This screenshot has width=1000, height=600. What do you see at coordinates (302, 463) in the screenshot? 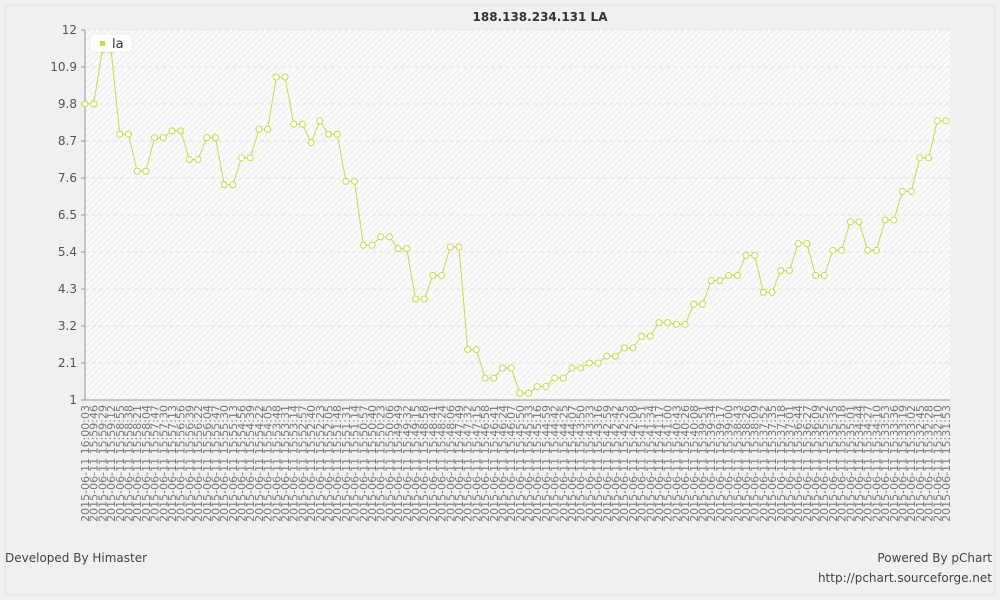
I see `x-tick-label: 2015-06-11 15:52:57` at bounding box center [302, 463].